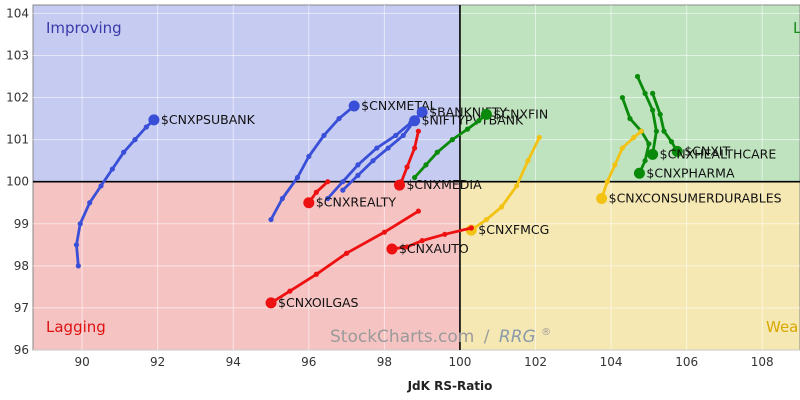  What do you see at coordinates (21, 224) in the screenshot?
I see `y-tick-label: 99` at bounding box center [21, 224].